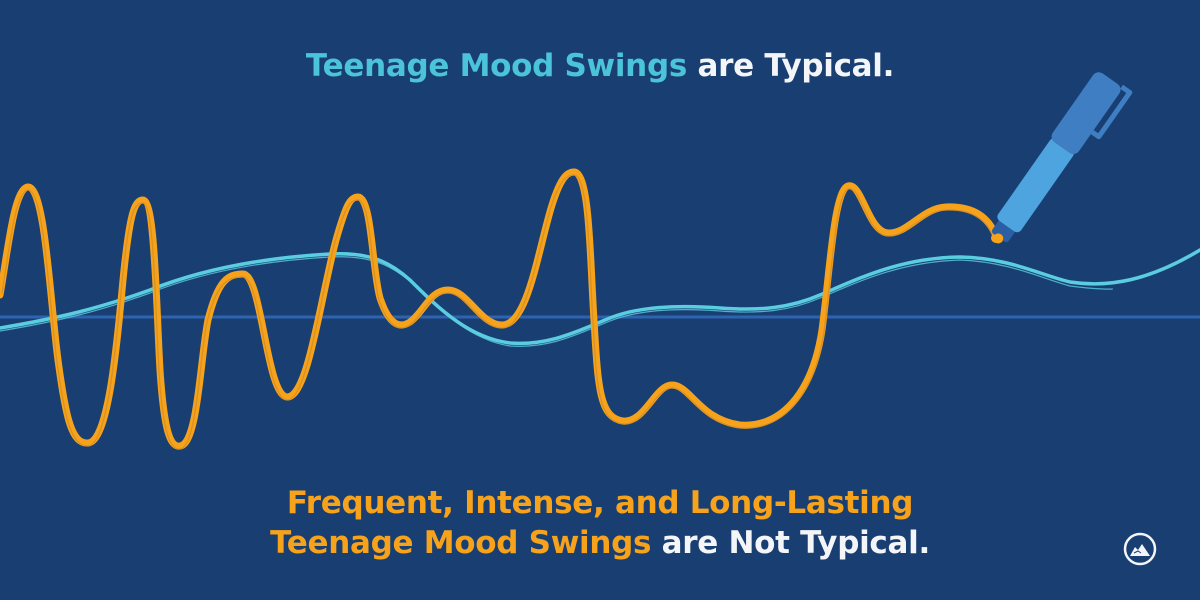  What do you see at coordinates (791, 66) in the screenshot?
I see `headline-typical-rest: are Typical.` at bounding box center [791, 66].